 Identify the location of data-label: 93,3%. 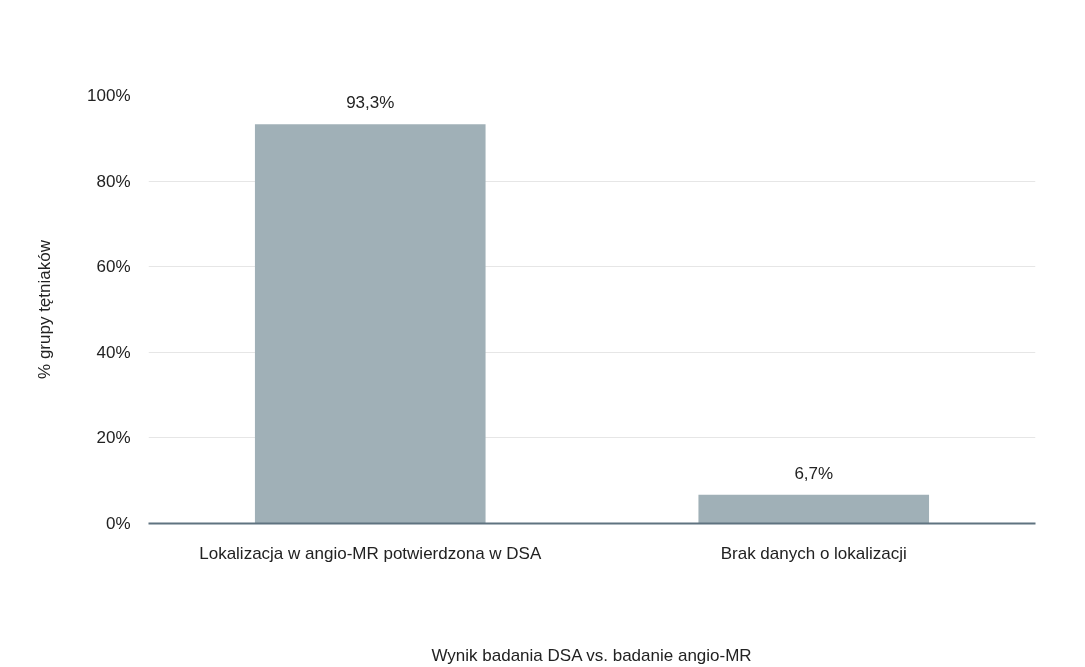
(370, 103).